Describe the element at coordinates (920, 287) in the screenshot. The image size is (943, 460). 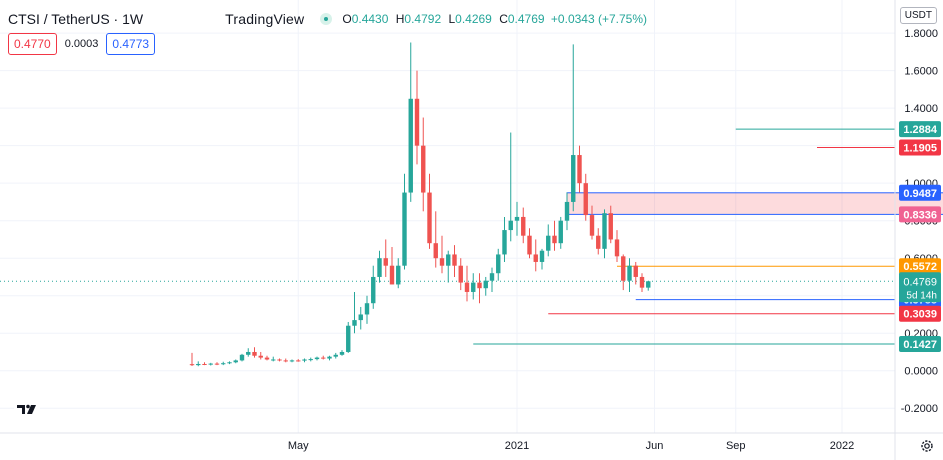
I see `last-price-bg` at that location.